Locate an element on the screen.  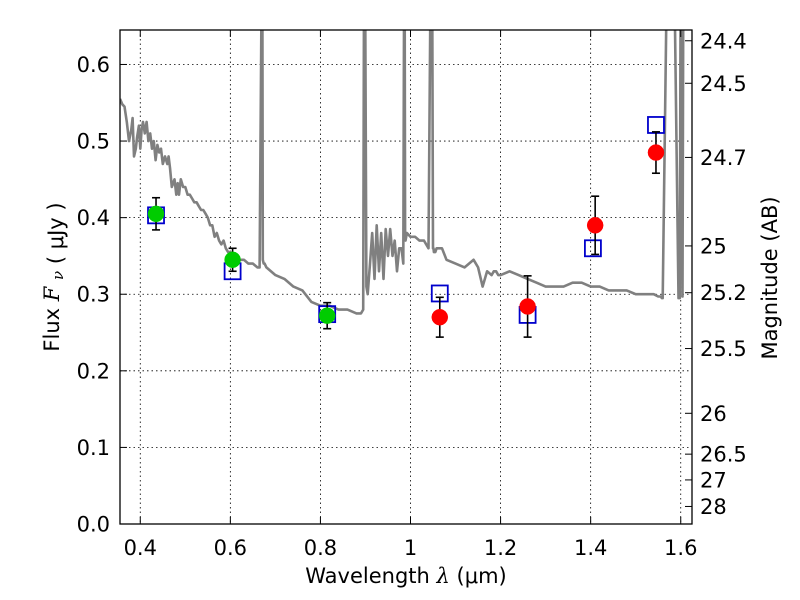
y-axis-symbol: F is located at coordinates (52, 293).